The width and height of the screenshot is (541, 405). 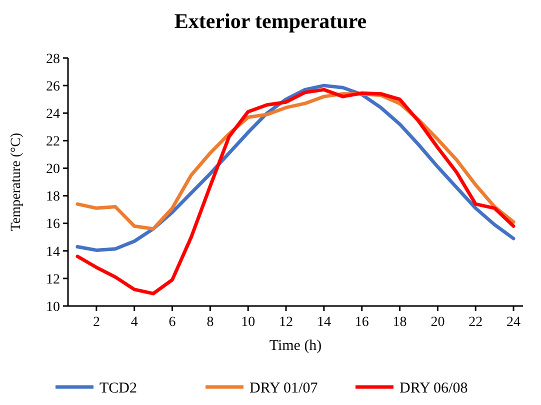 I want to click on y-tick-label: 28, so click(x=53, y=59).